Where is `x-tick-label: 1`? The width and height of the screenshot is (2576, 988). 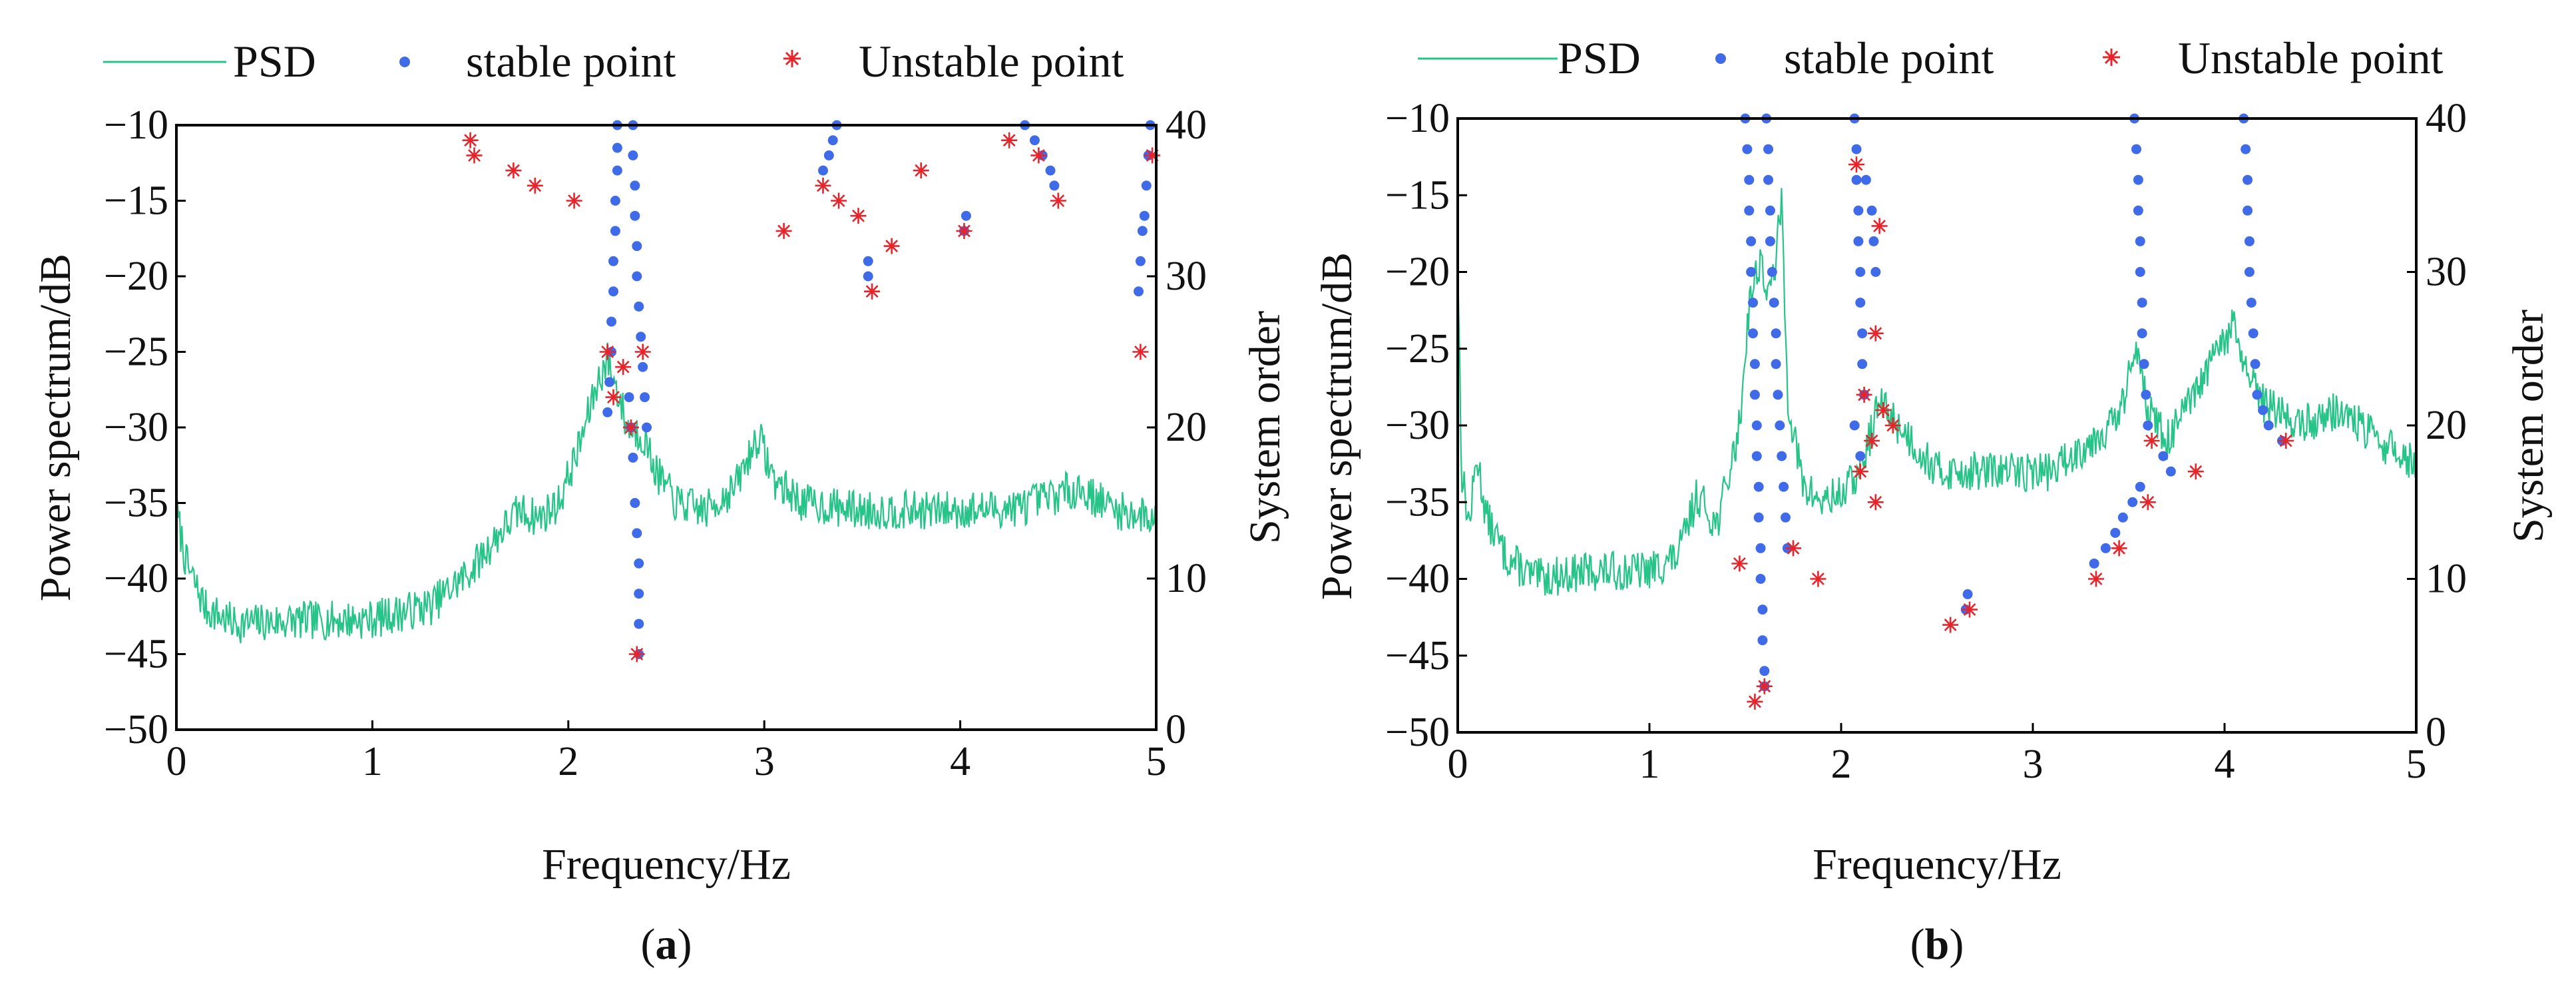 x-tick-label: 1 is located at coordinates (1649, 764).